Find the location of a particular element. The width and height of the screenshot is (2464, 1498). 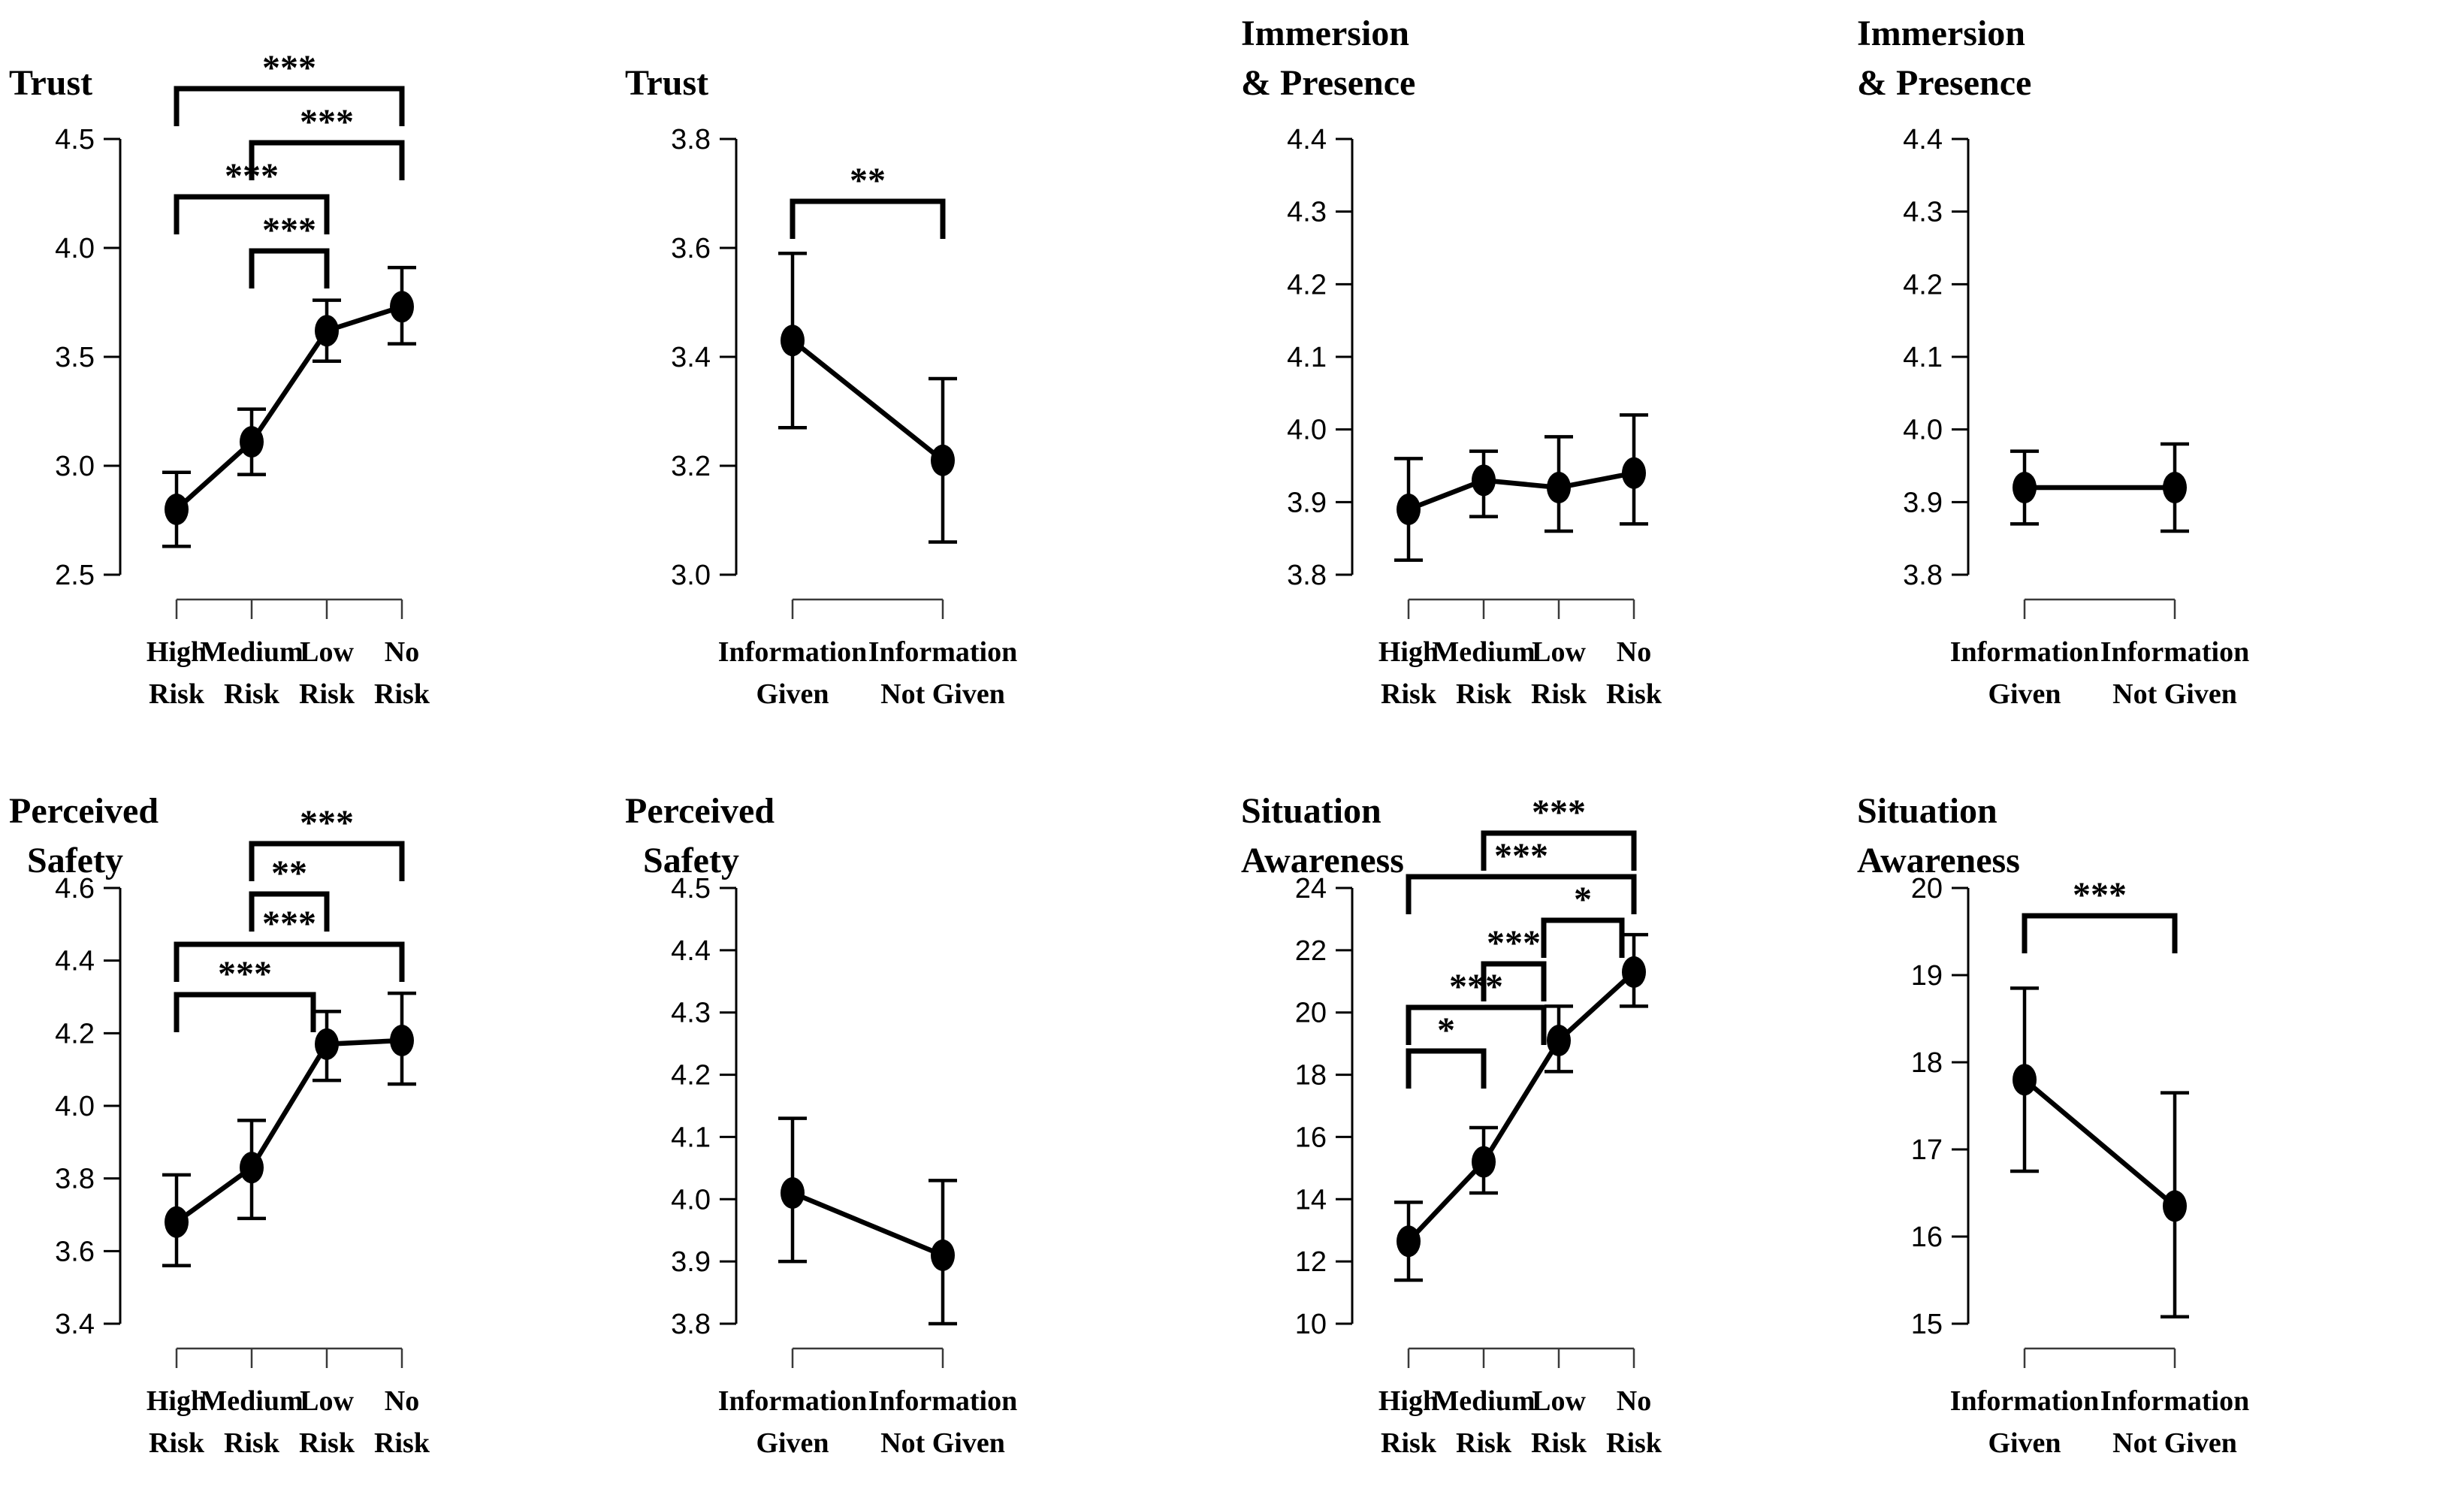

x-category-label: High is located at coordinates (176, 1401).